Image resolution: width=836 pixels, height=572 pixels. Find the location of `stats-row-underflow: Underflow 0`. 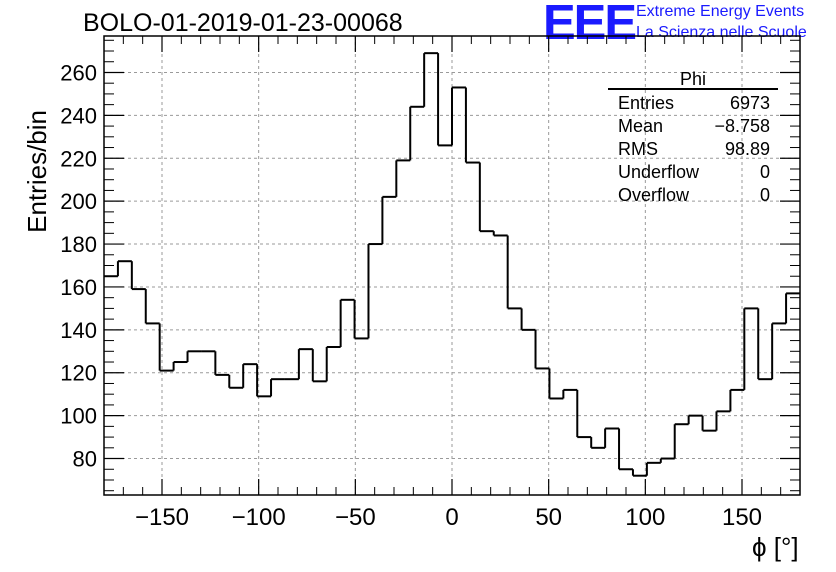

stats-row-underflow: Underflow 0 is located at coordinates (693, 172).